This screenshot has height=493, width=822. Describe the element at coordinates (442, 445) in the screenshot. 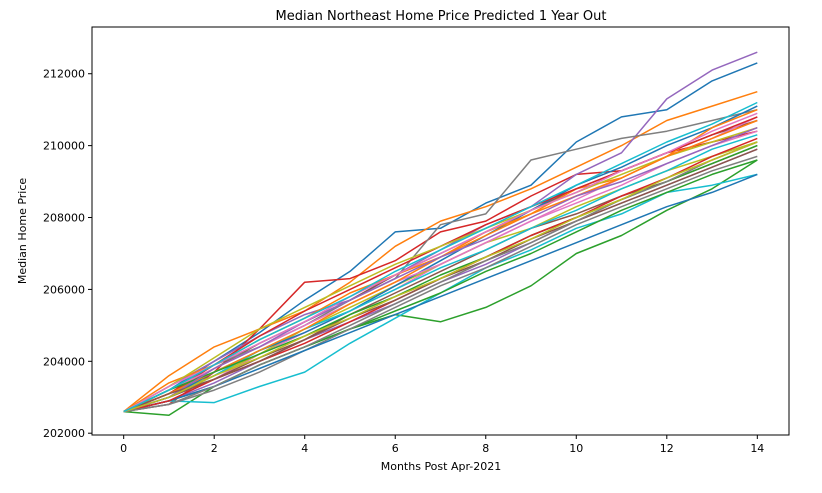

I see `x-axis-ticks: 0 2 4 6 8 10 12 14` at that location.